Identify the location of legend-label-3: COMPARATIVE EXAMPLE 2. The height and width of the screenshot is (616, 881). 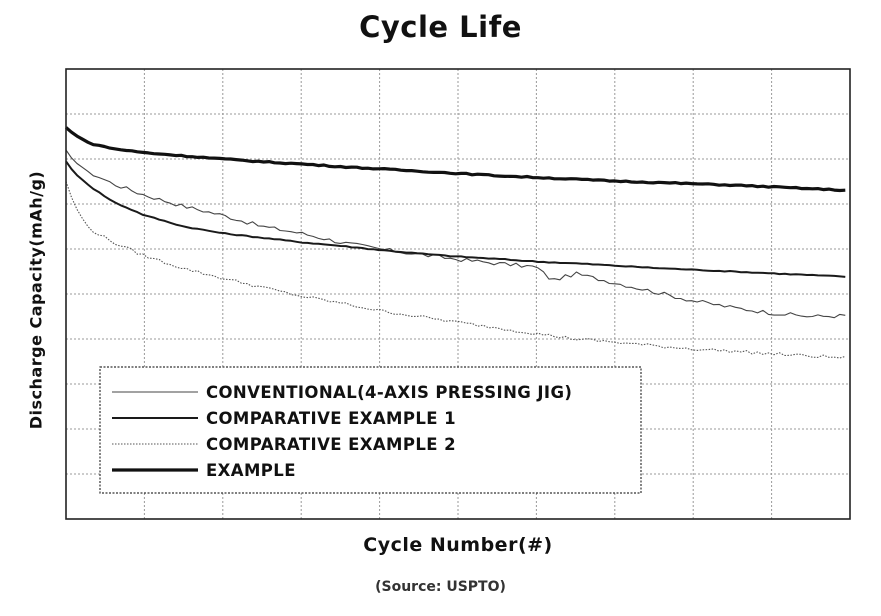
(331, 444).